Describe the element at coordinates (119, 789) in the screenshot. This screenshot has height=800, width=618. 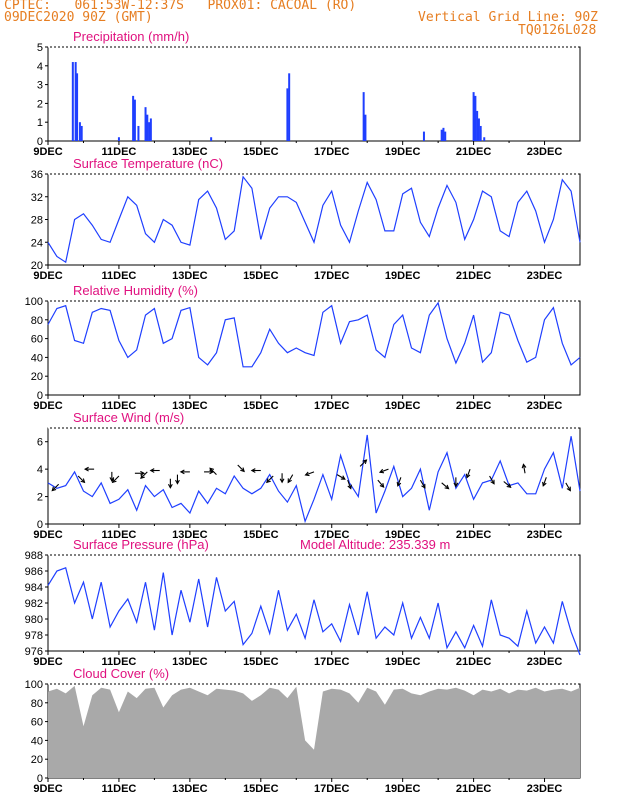
I see `cloud-xtick-label: 11DEC` at that location.